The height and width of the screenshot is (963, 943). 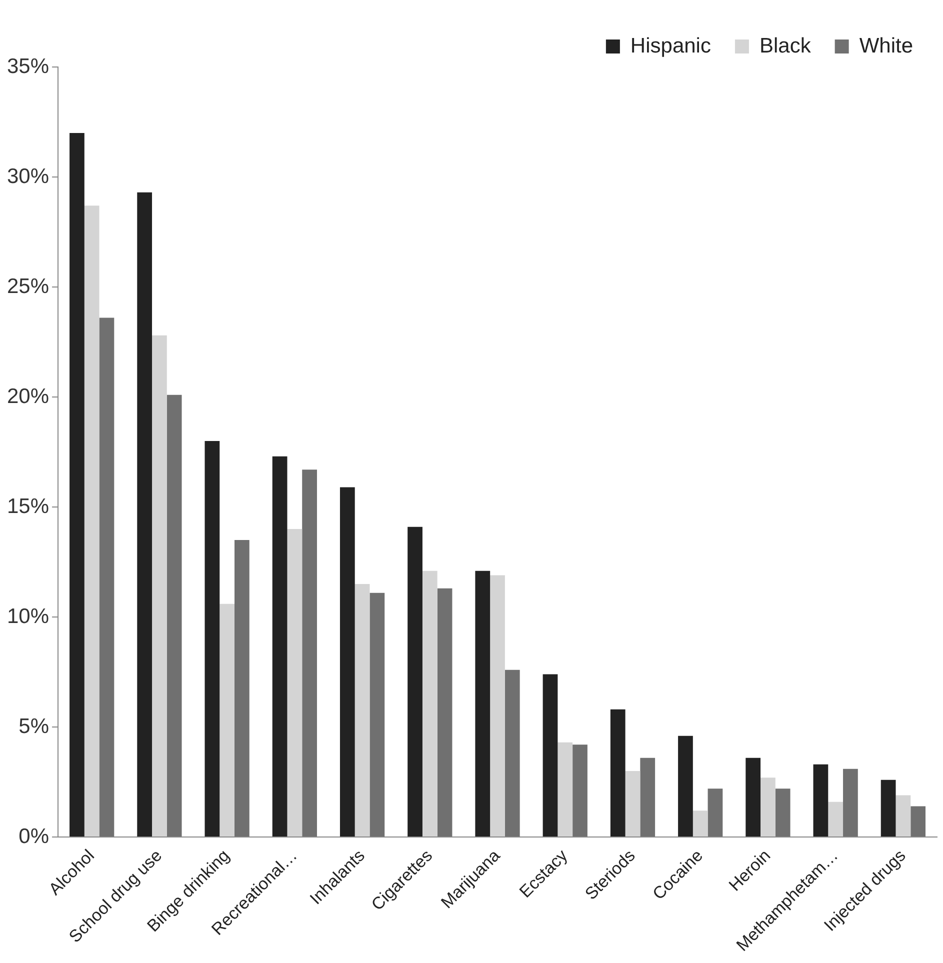 I want to click on y-tick-label: 25%, so click(x=28, y=286).